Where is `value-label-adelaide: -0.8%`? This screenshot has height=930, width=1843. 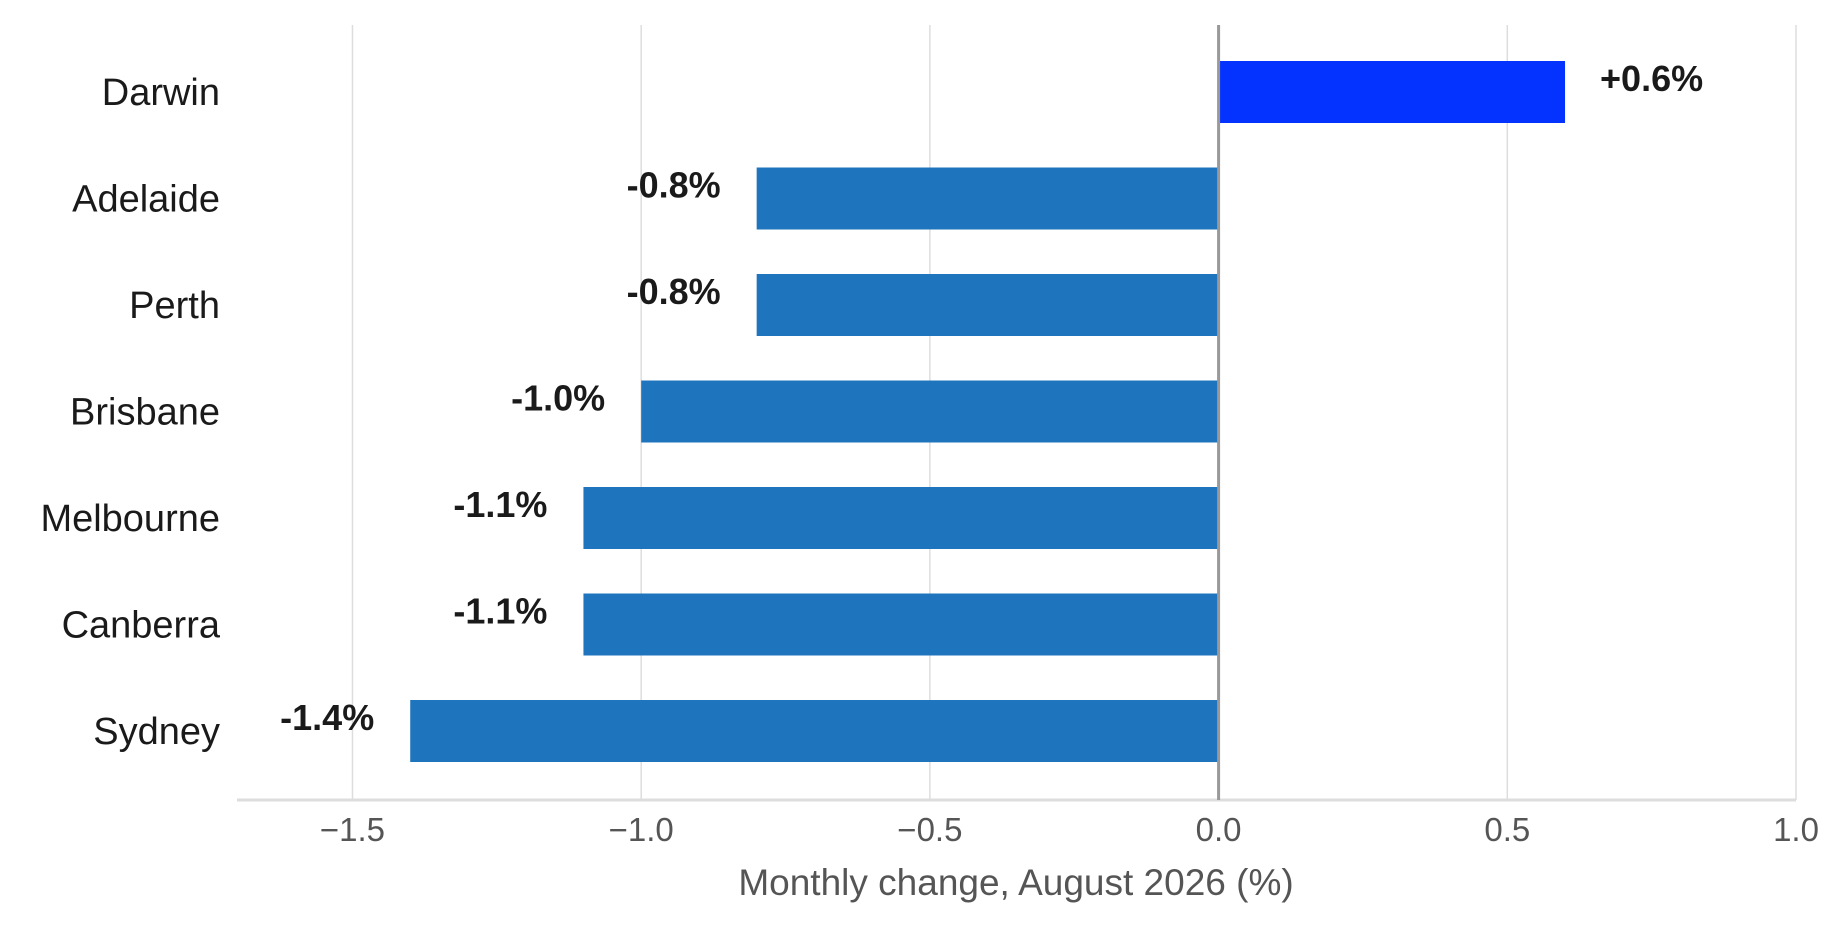
value-label-adelaide: -0.8% is located at coordinates (674, 185).